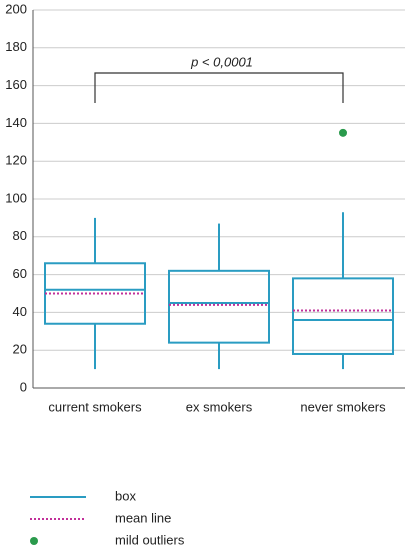 This screenshot has width=406, height=550. I want to click on significance-bracket, so click(219, 87).